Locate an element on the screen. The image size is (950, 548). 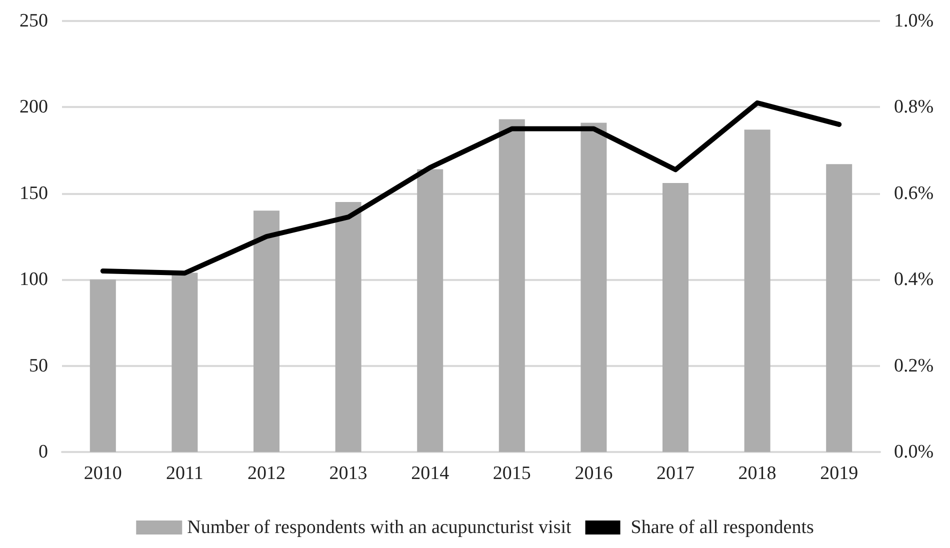
y-tick-label: 100 is located at coordinates (34, 279).